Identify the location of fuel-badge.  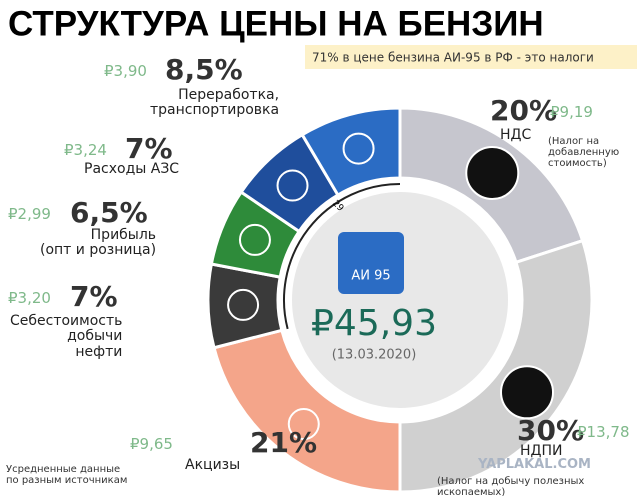
(371, 263).